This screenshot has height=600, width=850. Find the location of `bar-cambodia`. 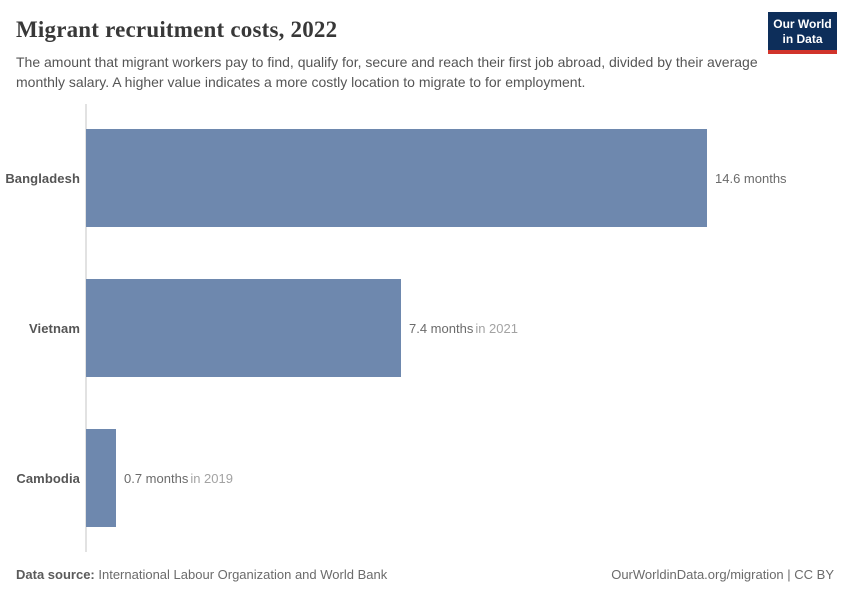

bar-cambodia is located at coordinates (101, 478).